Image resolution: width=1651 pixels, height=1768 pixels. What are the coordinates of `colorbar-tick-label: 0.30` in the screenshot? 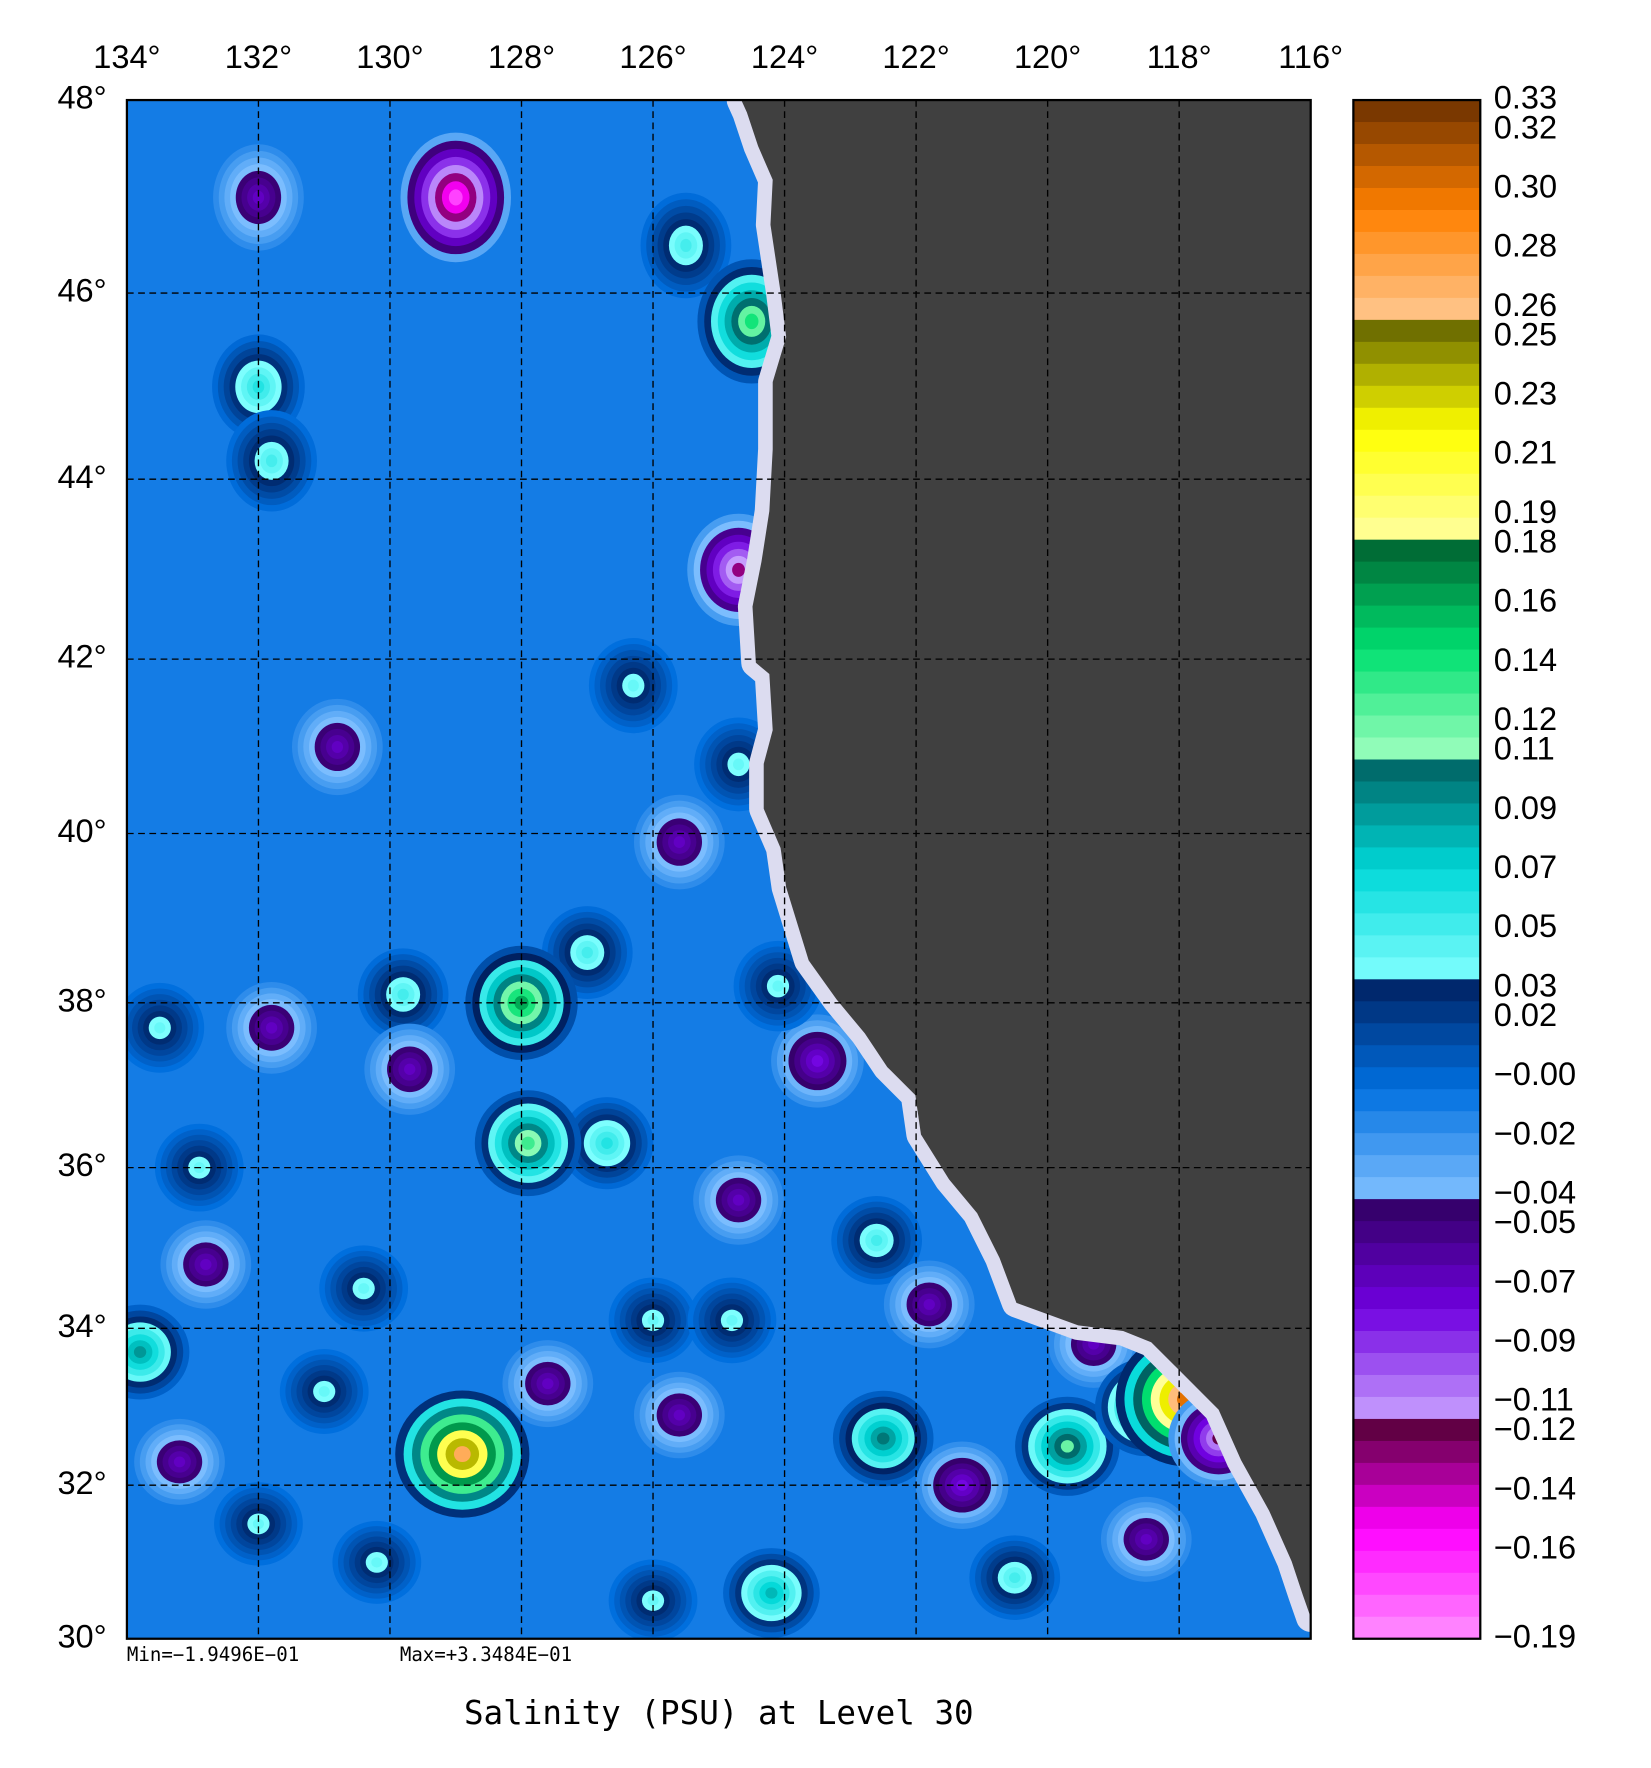 It's located at (1525, 186).